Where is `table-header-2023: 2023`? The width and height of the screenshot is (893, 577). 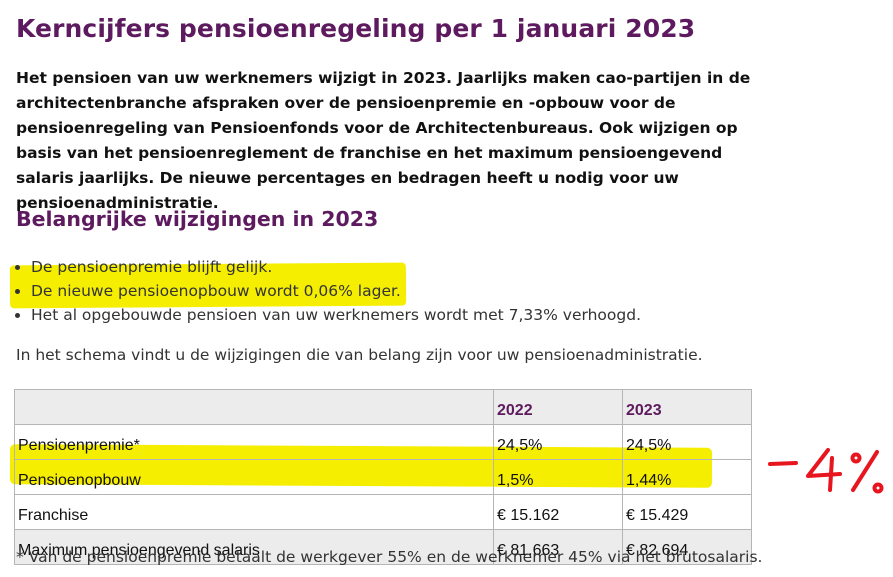 table-header-2023: 2023 is located at coordinates (687, 407).